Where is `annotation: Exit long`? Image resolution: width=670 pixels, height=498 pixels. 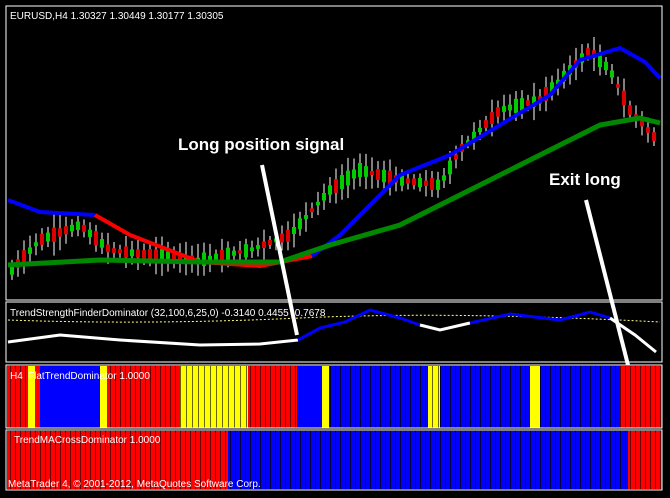
annotation: Exit long is located at coordinates (585, 179).